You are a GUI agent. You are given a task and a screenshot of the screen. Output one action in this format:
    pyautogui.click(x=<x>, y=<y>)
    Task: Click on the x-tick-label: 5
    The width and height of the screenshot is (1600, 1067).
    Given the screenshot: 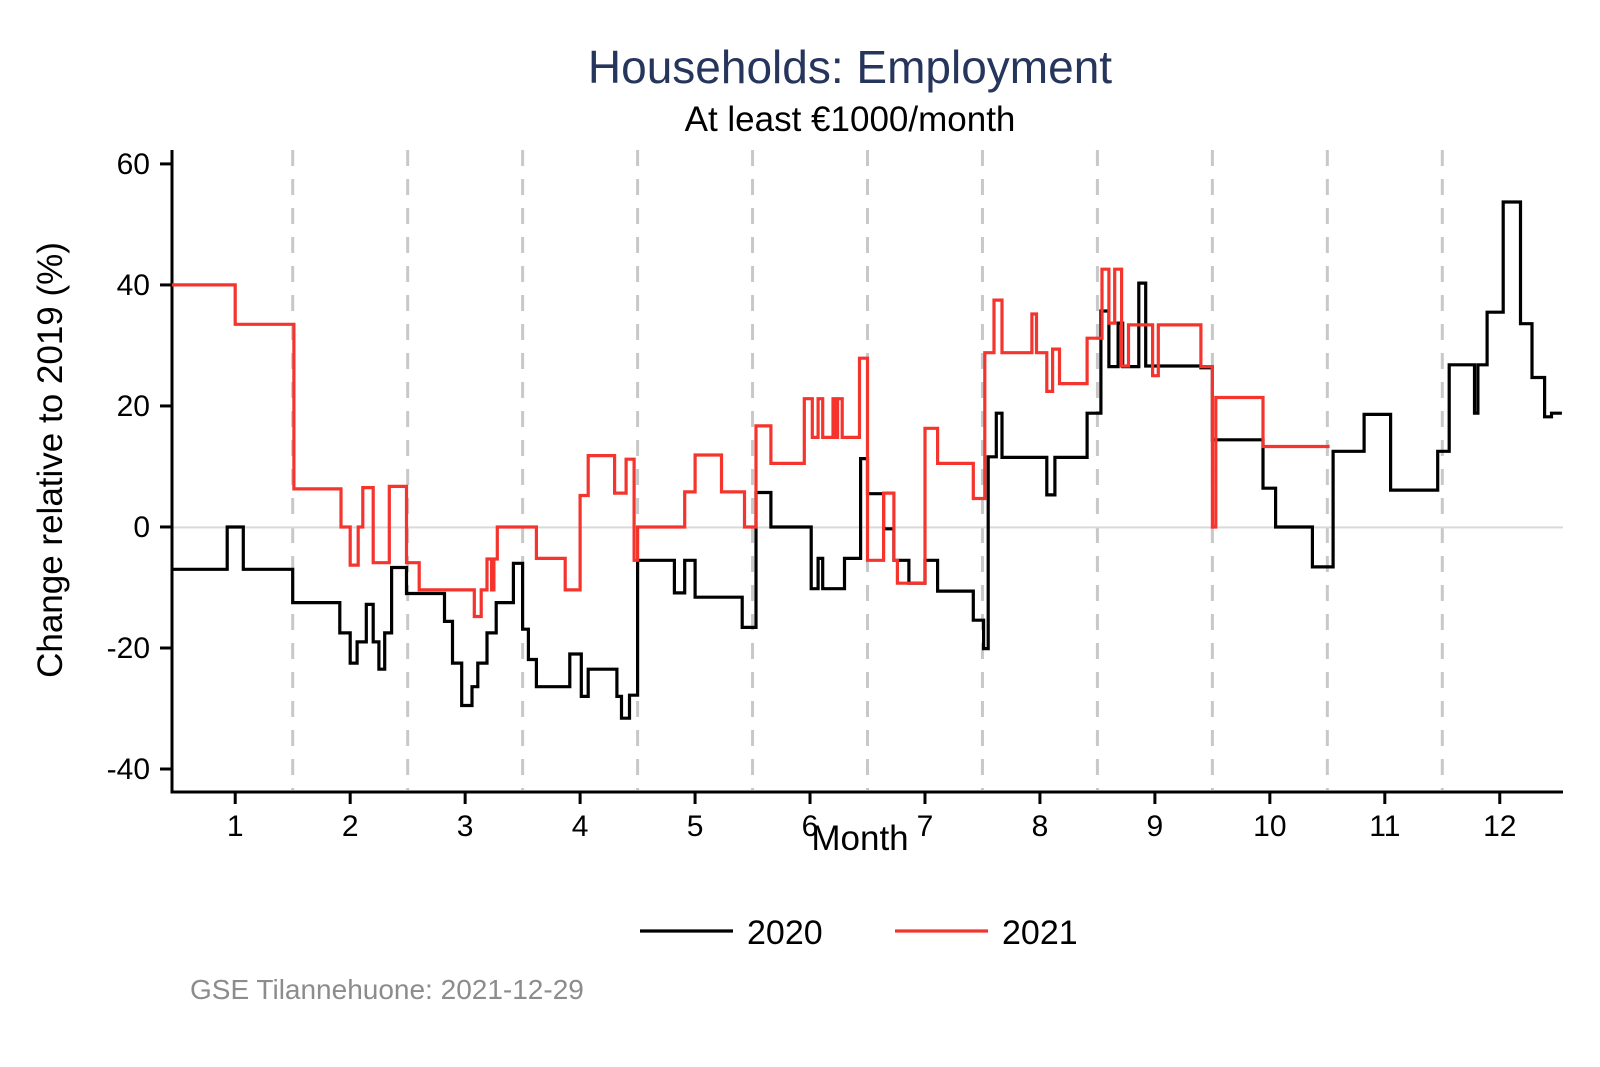 What is the action you would take?
    pyautogui.click(x=695, y=826)
    